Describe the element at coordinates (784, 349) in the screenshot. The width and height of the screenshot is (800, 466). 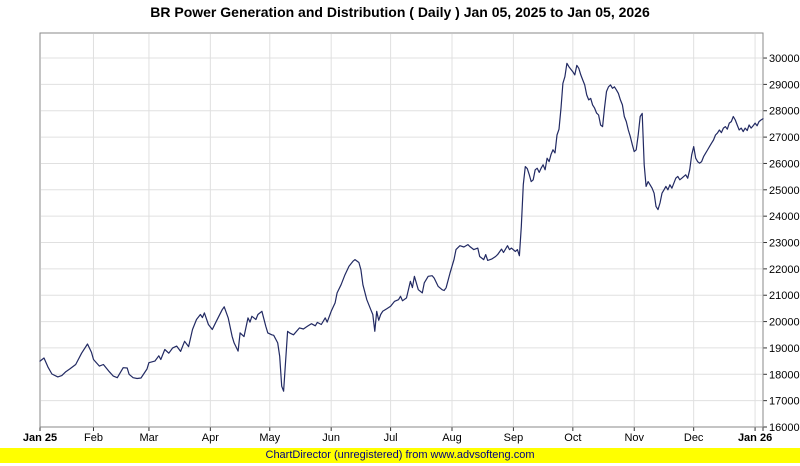
I see `y-tick-label: 19000` at that location.